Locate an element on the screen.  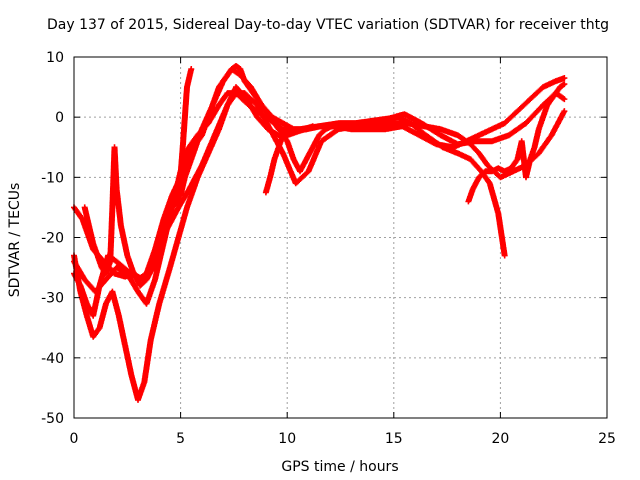
y-tick-label: -30 is located at coordinates (52, 299).